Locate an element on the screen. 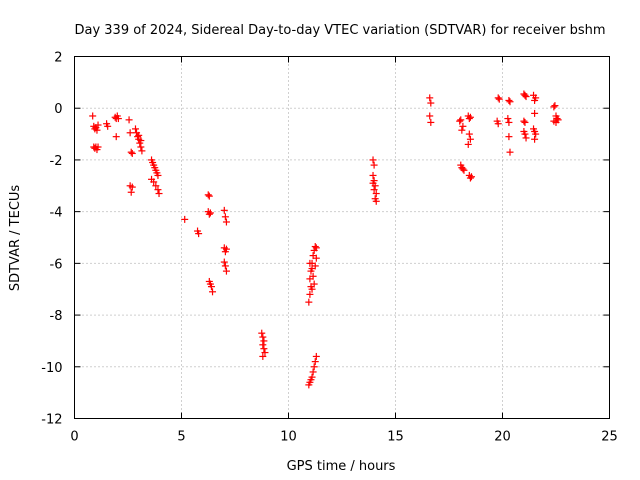 The image size is (640, 480). y-tick-label: -8 is located at coordinates (56, 316).